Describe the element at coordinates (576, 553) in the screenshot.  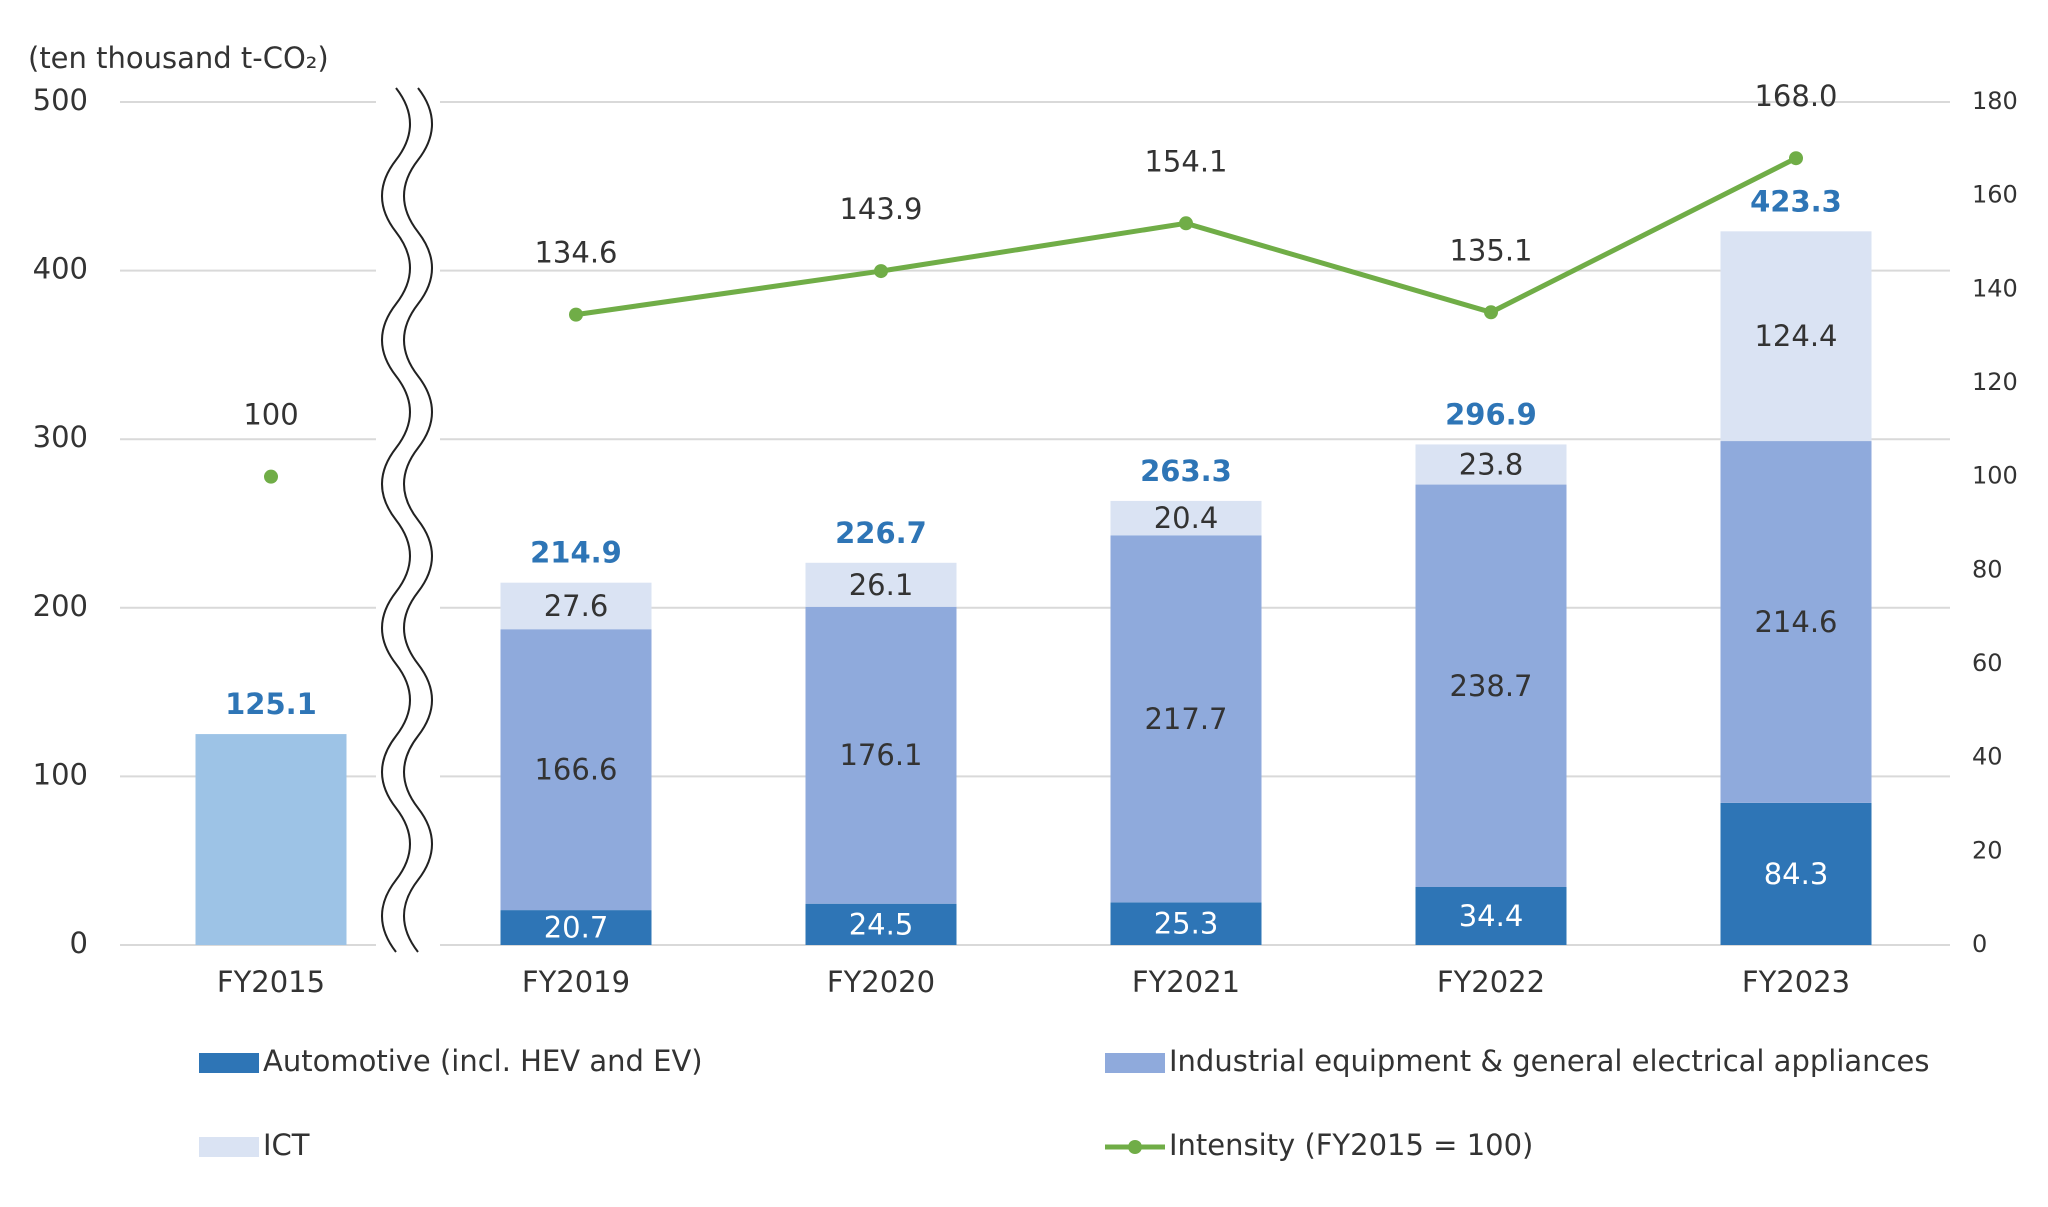
I see `total-label: 214.9` at that location.